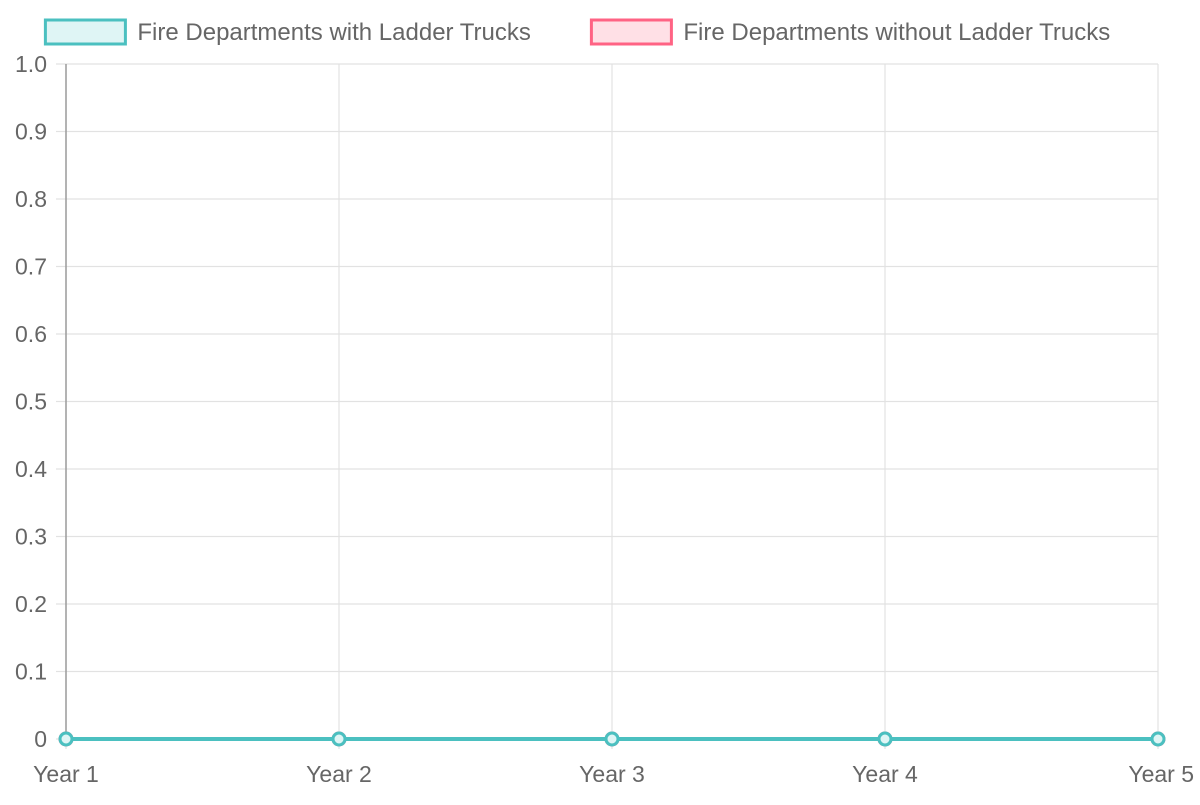  What do you see at coordinates (333, 32) in the screenshot?
I see `legend-label: Fire Departments with Ladder Trucks` at bounding box center [333, 32].